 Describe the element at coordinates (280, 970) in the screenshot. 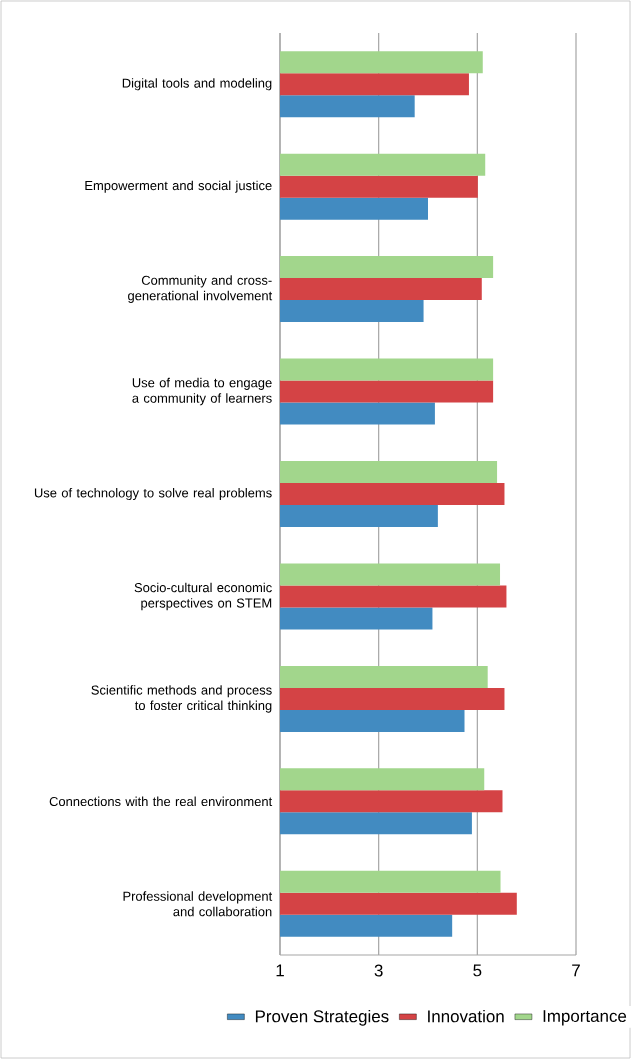

I see `x-tick-label: 1` at that location.